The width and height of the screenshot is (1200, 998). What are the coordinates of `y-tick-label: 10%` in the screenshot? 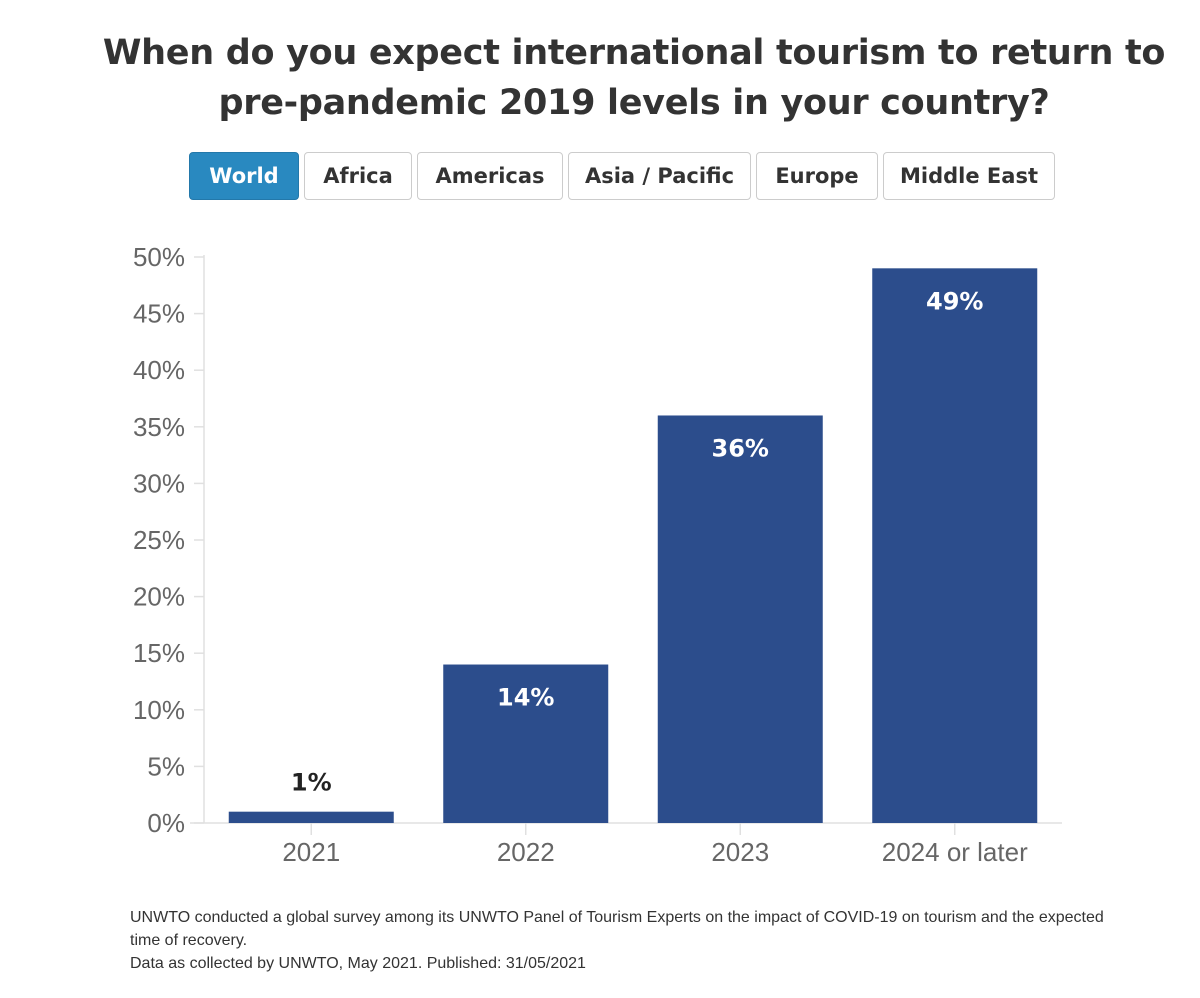 It's located at (159, 710).